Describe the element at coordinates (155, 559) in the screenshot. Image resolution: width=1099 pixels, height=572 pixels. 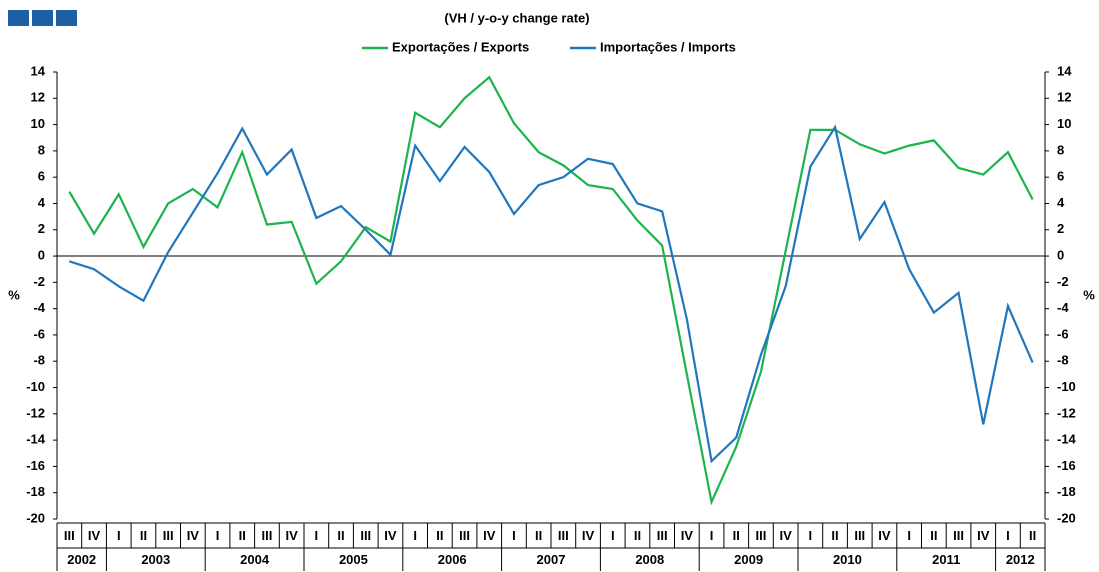
I see `year-label: 2003` at that location.